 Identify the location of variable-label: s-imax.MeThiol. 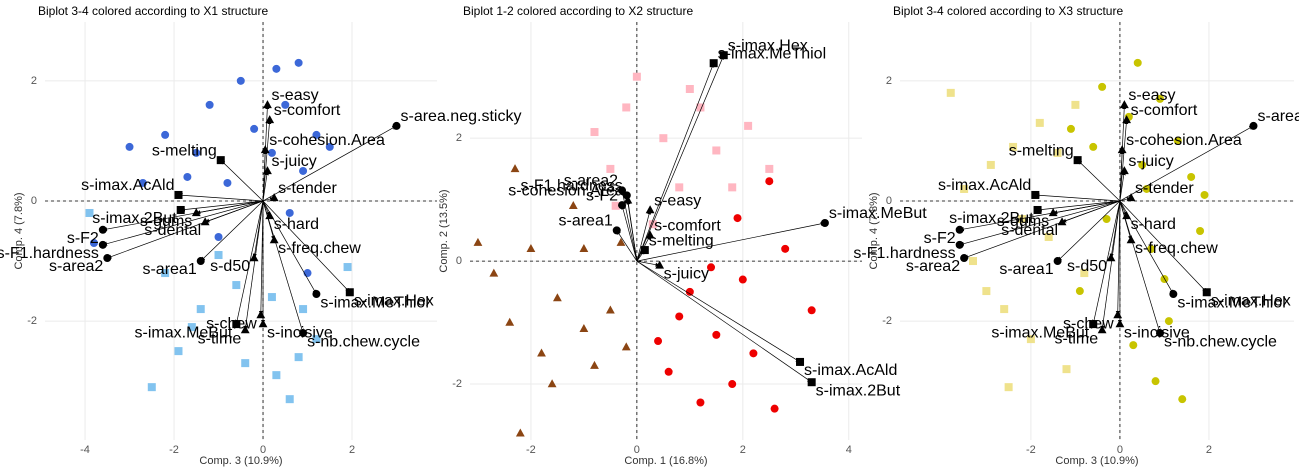
(1231, 302).